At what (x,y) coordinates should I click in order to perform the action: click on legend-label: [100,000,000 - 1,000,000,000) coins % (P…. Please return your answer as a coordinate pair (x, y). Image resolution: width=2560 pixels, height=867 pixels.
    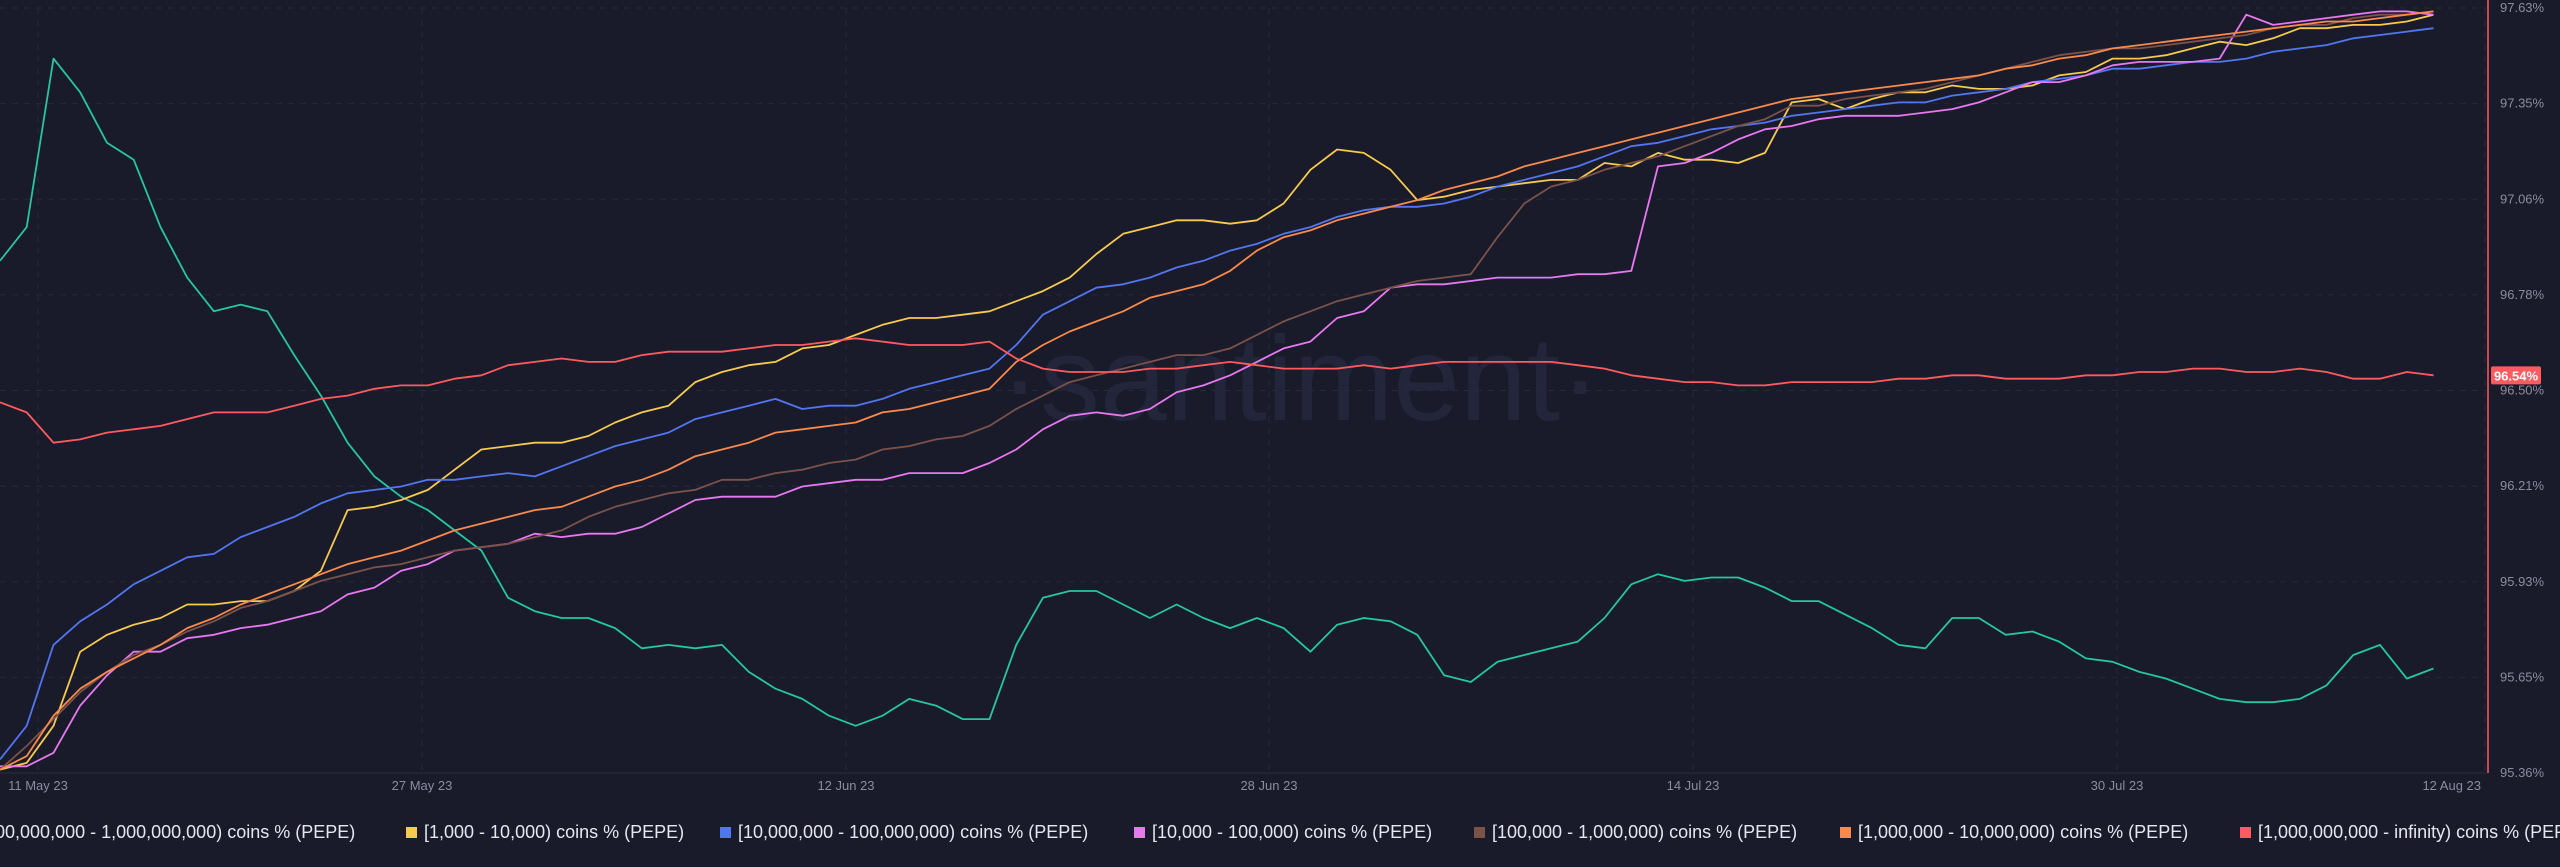
    Looking at the image, I should click on (178, 832).